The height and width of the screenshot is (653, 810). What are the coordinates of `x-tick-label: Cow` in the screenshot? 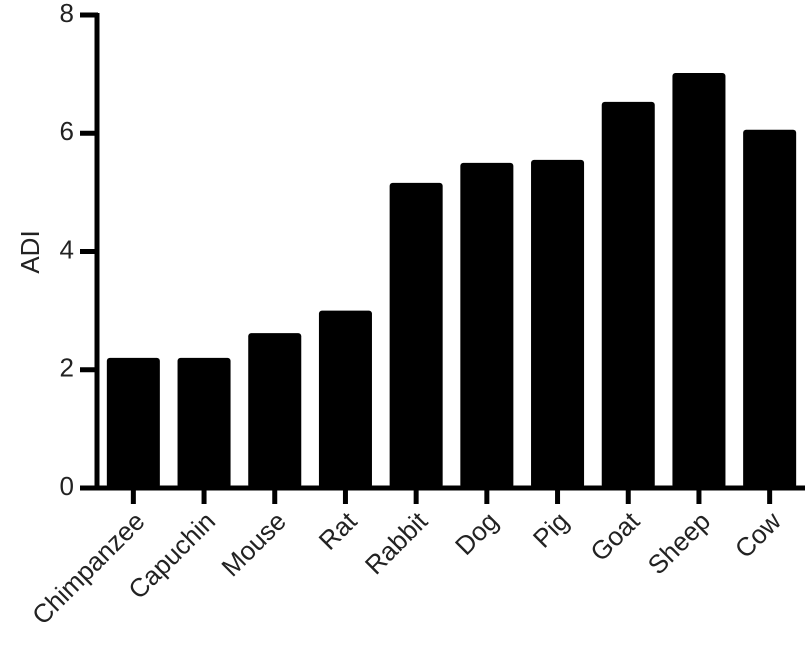 It's located at (758, 535).